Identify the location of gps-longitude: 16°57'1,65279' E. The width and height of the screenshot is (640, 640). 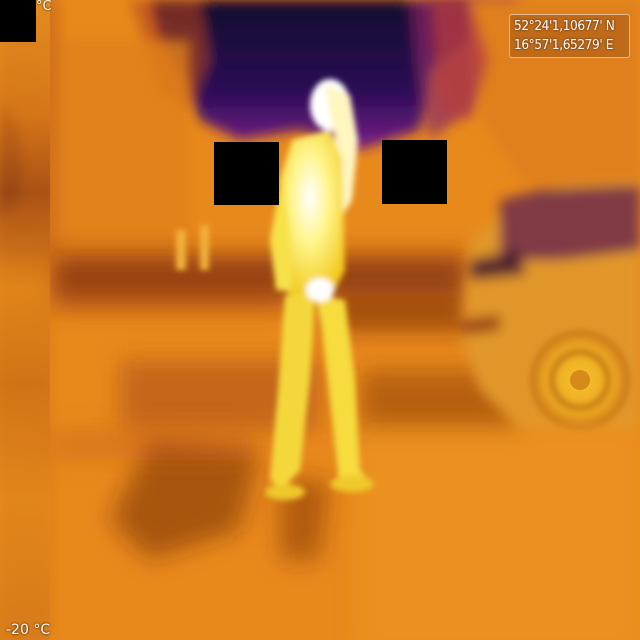
(563, 45).